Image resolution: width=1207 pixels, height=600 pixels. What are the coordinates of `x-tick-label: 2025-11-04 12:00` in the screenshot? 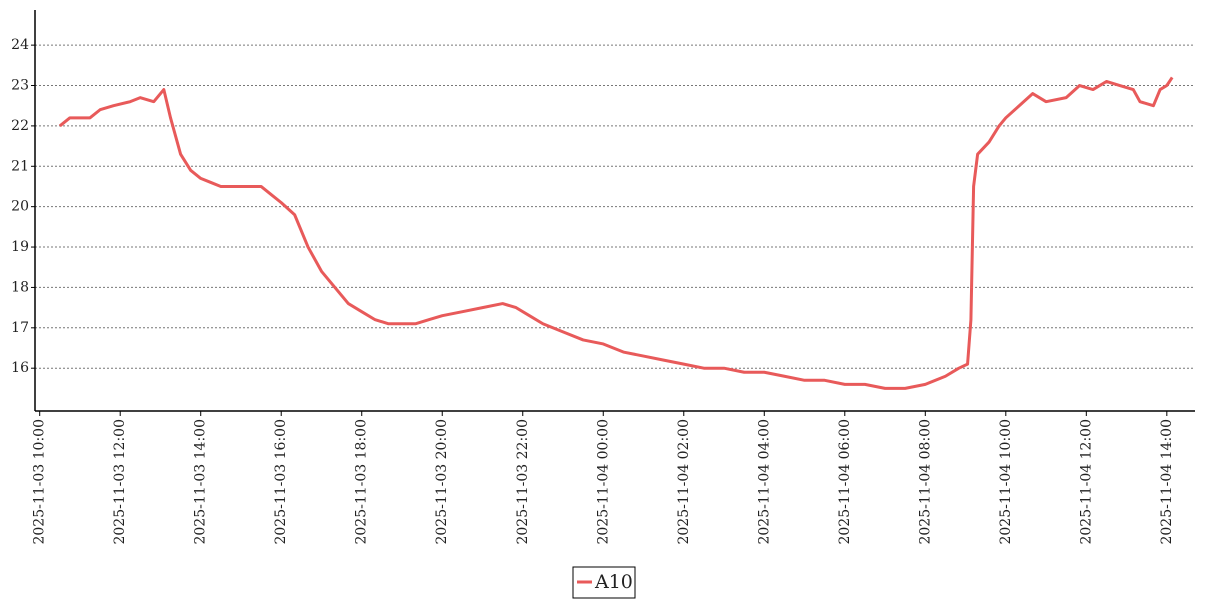 It's located at (1086, 482).